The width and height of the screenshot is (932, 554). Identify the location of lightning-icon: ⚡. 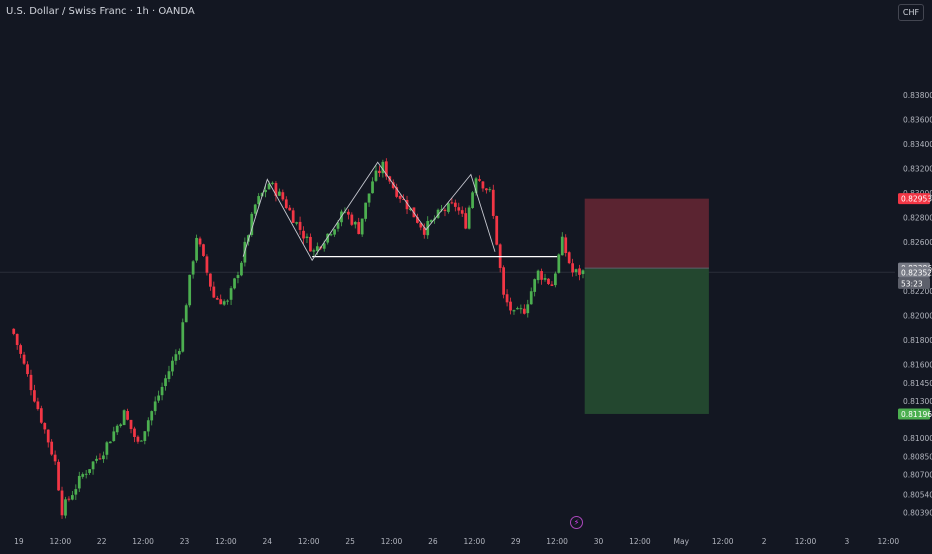
(576, 522).